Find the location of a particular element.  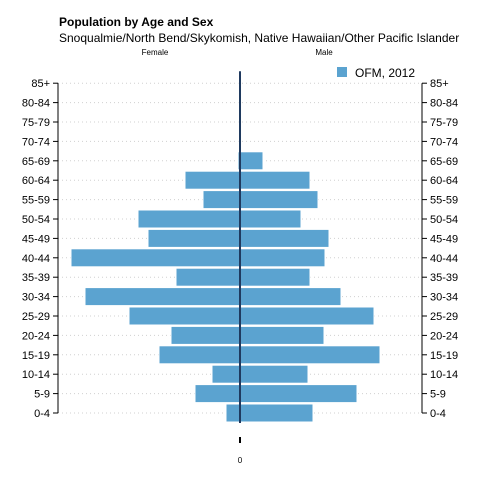

right-tick-label: 5-9 is located at coordinates (438, 395).